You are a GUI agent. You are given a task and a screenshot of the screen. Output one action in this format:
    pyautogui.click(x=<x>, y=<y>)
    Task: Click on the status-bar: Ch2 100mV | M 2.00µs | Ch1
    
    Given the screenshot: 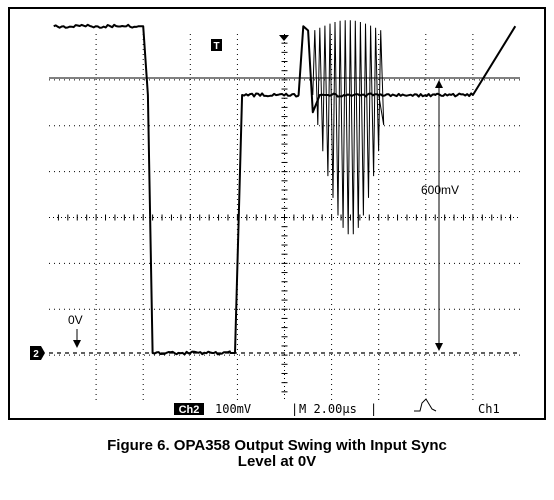 What is the action you would take?
    pyautogui.click(x=337, y=407)
    